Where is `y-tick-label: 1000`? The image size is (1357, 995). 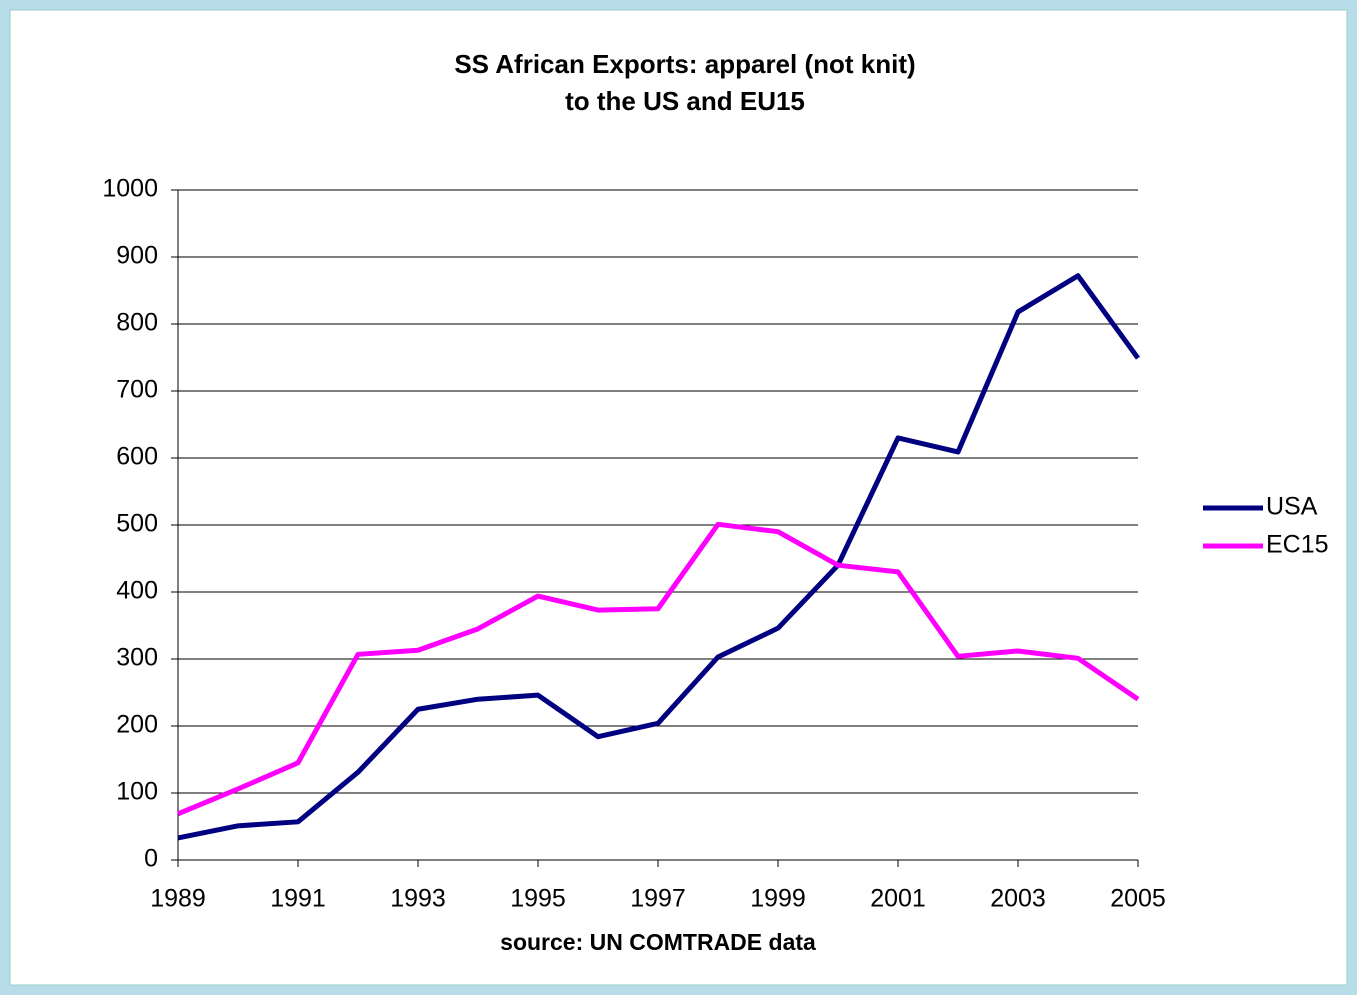 y-tick-label: 1000 is located at coordinates (130, 189).